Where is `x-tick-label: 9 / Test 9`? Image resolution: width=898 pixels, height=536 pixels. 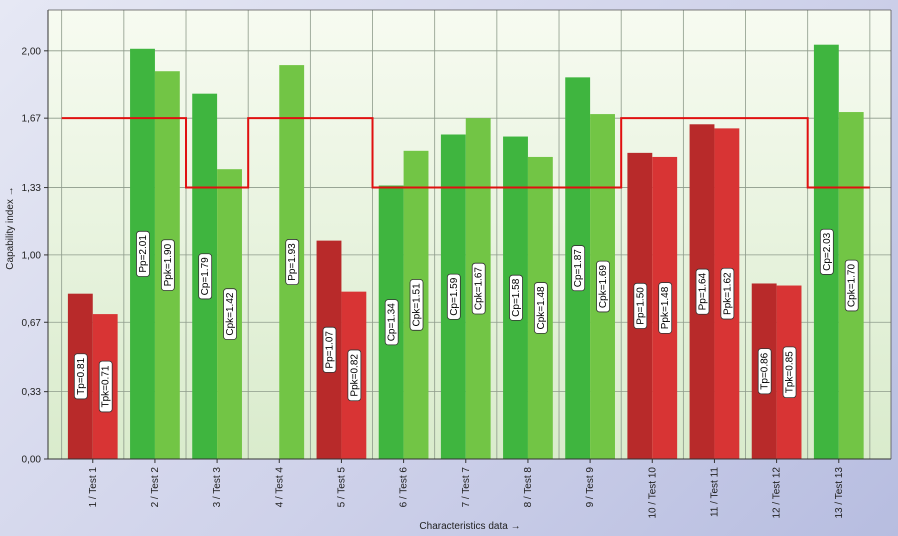 x-tick-label: 9 / Test 9 is located at coordinates (590, 487).